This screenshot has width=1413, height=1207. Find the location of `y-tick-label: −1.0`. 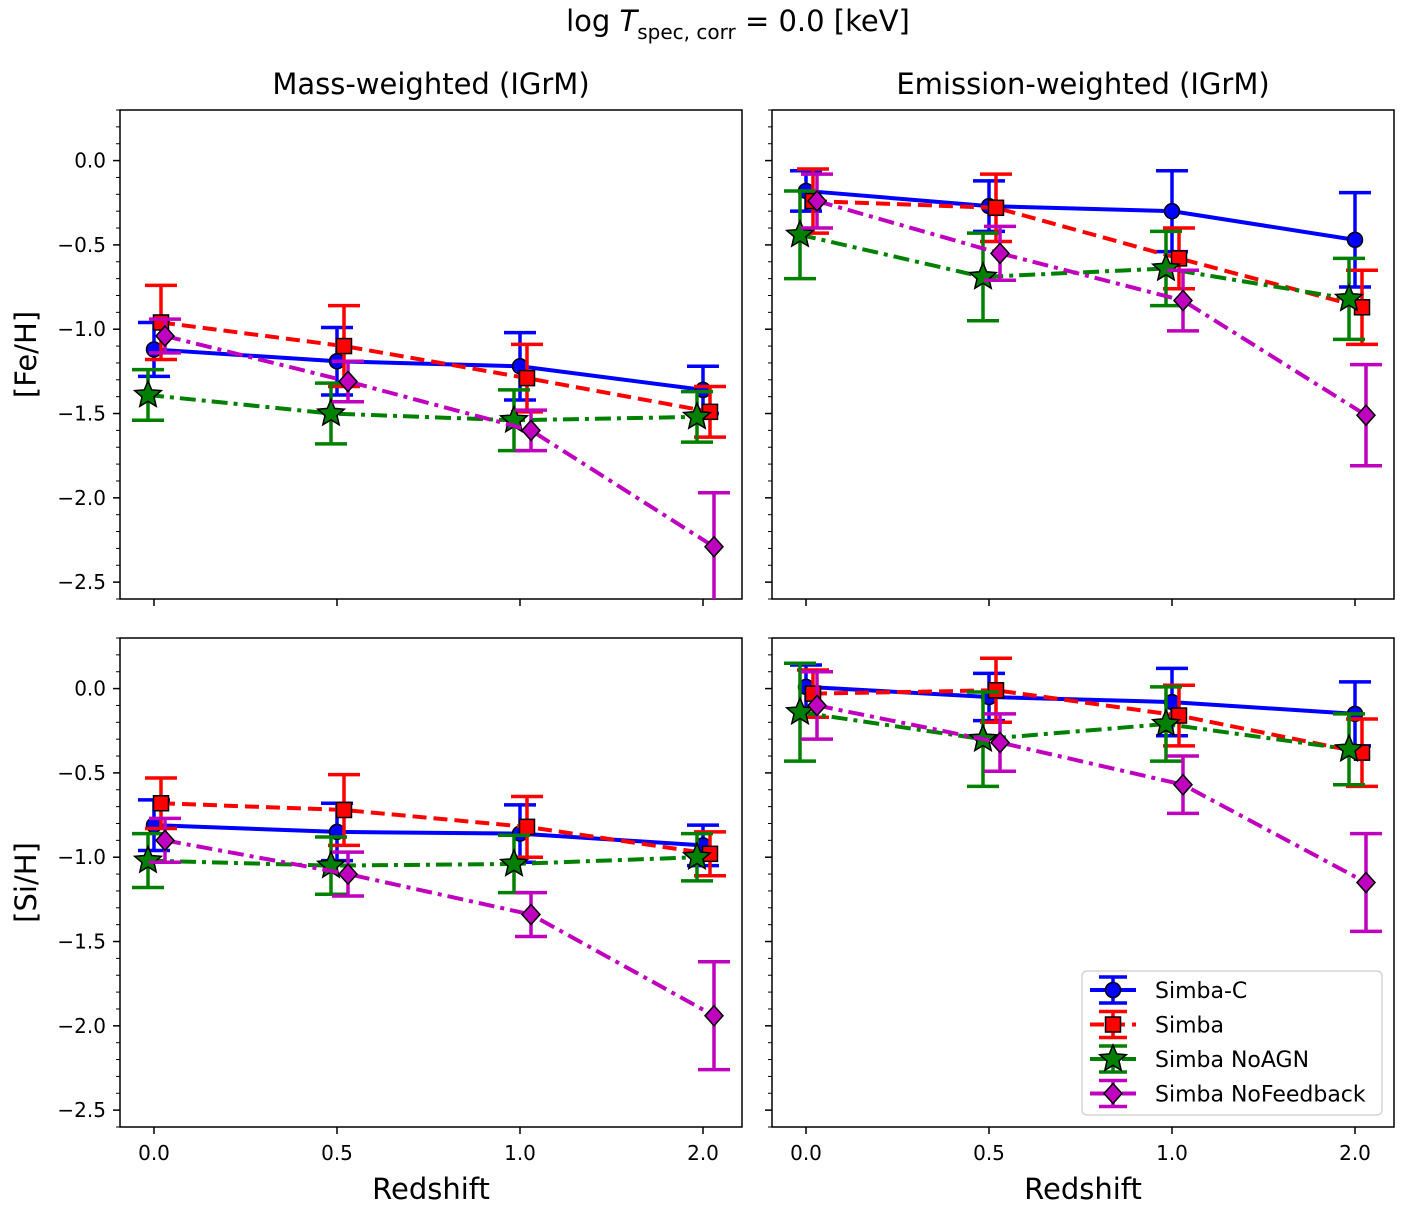

y-tick-label: −1.0 is located at coordinates (81, 329).